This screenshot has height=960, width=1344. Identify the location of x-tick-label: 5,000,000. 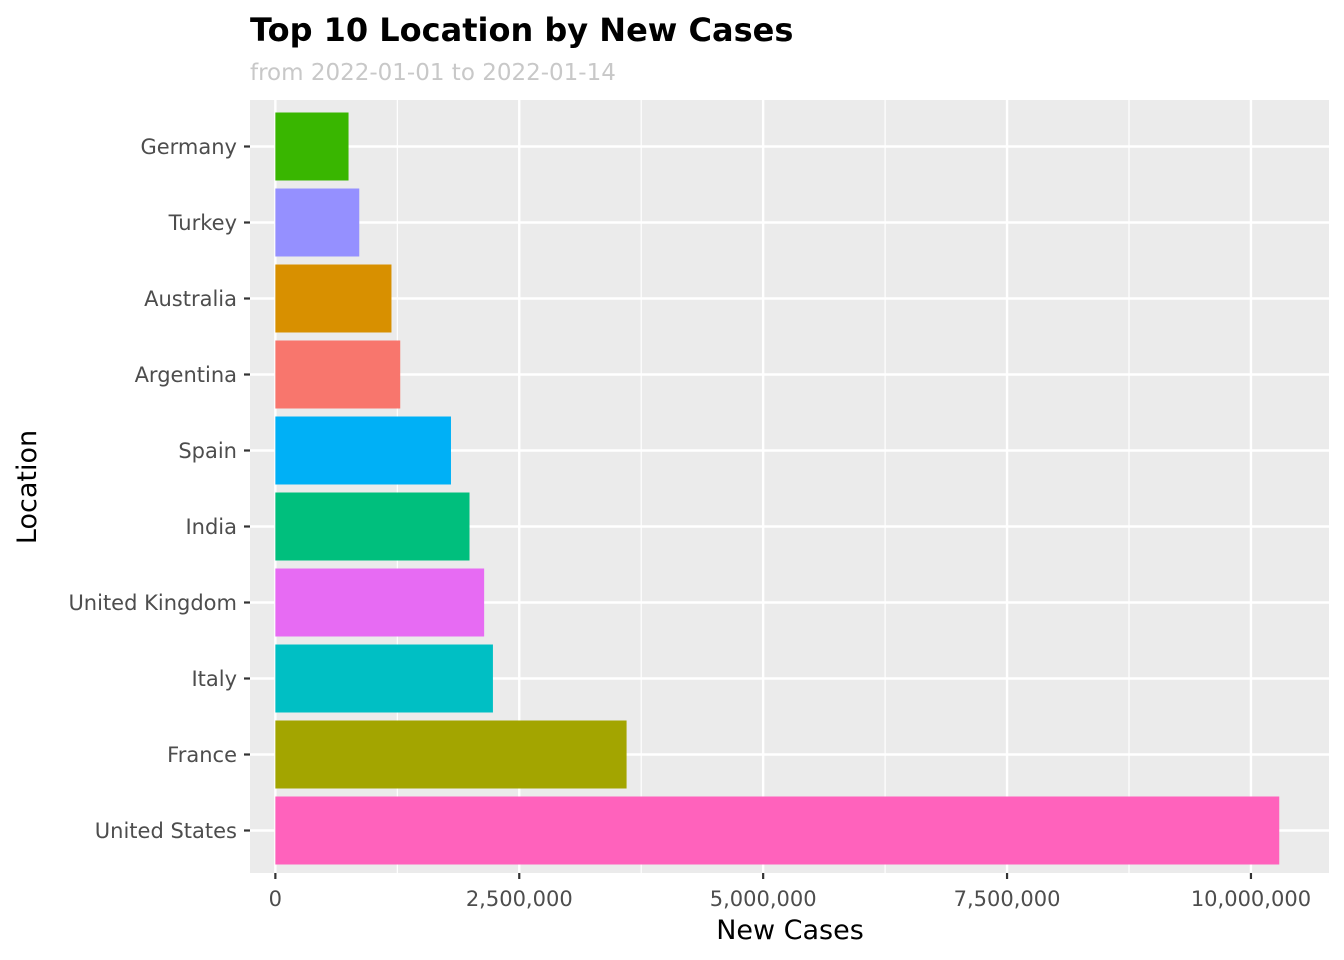
(763, 899).